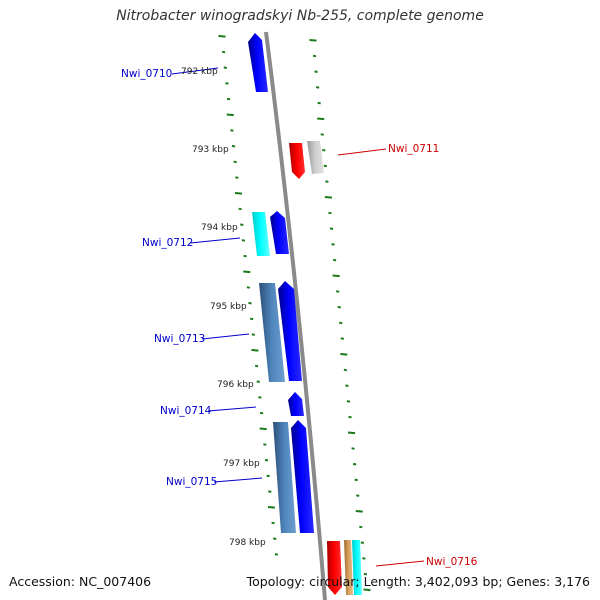 The image size is (600, 600). I want to click on gene-label-nwi-0713: Nwi_0713, so click(179, 339).